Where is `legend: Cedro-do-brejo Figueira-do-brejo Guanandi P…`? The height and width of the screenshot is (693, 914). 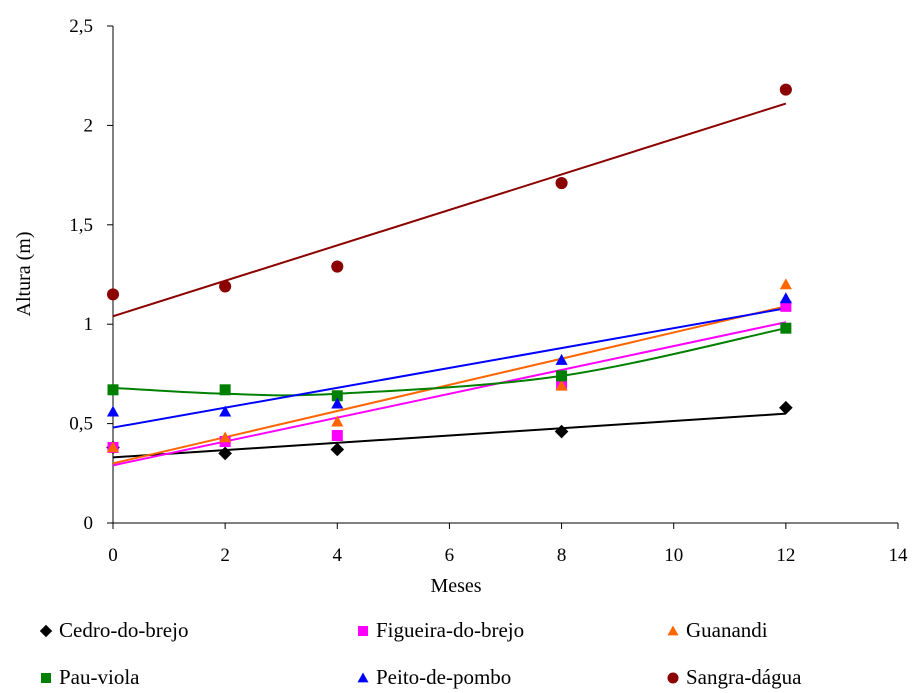 legend: Cedro-do-brejo Figueira-do-brejo Guanandi P… is located at coordinates (420, 653).